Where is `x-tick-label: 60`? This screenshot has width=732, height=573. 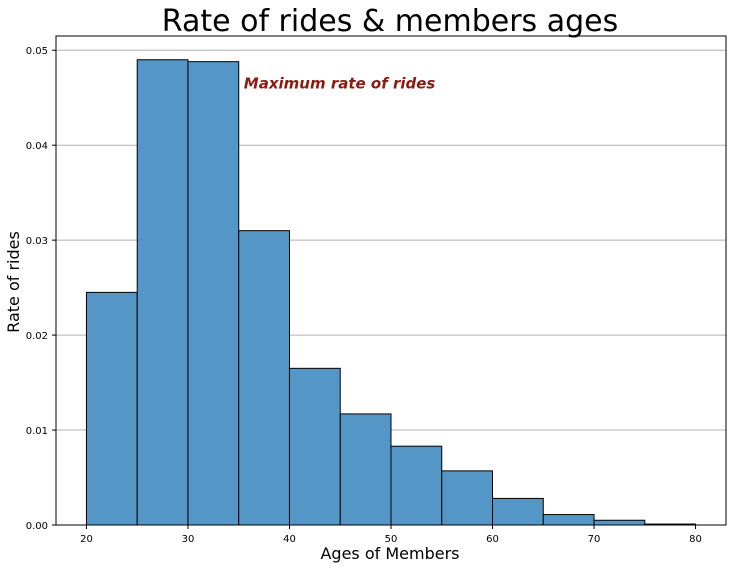 x-tick-label: 60 is located at coordinates (492, 539).